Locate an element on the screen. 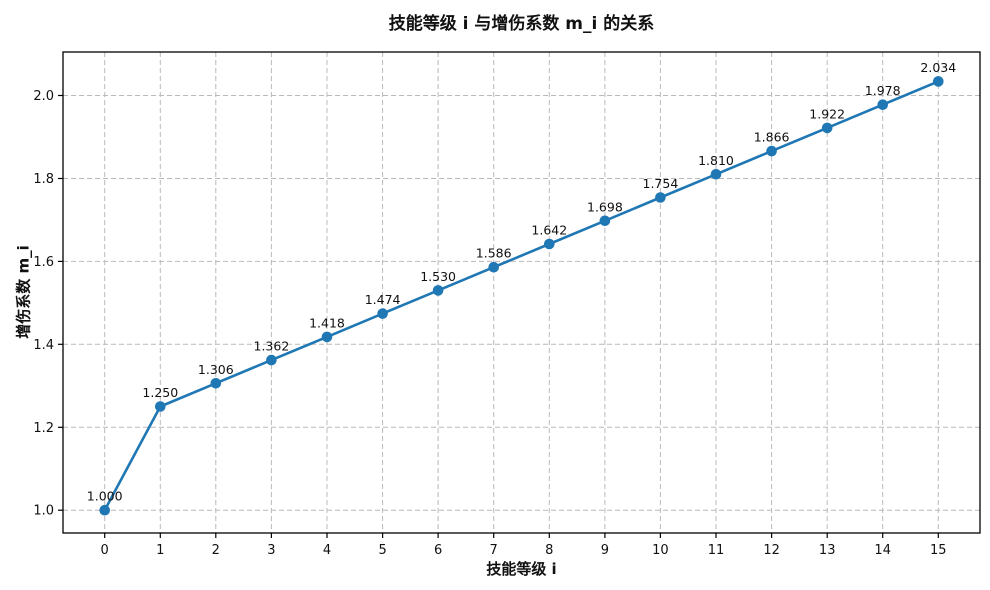 This screenshot has height=590, width=990. point-value-label: 1.000 is located at coordinates (105, 496).